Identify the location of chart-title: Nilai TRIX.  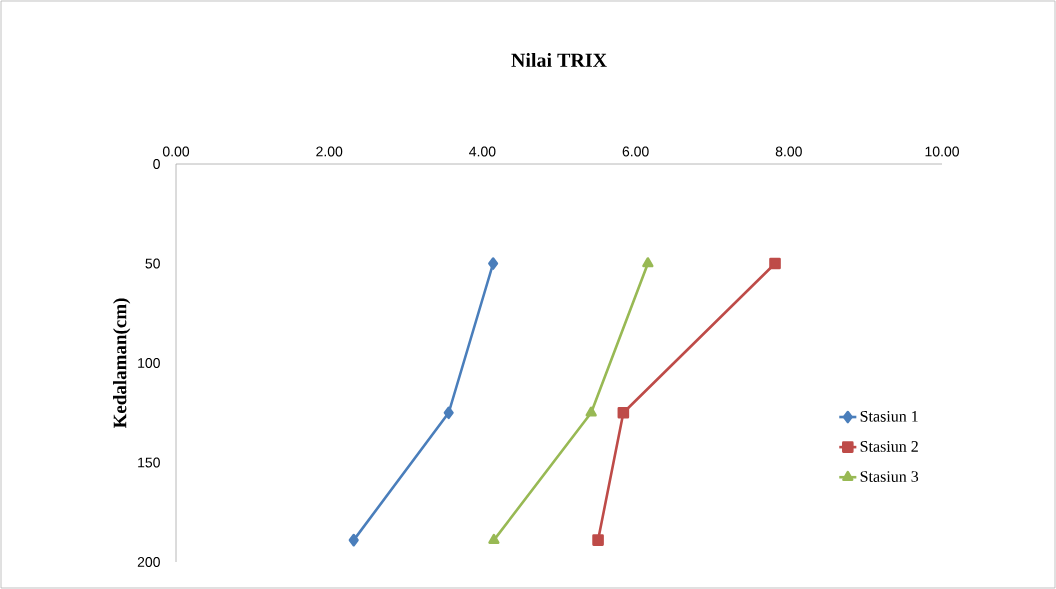
(559, 60).